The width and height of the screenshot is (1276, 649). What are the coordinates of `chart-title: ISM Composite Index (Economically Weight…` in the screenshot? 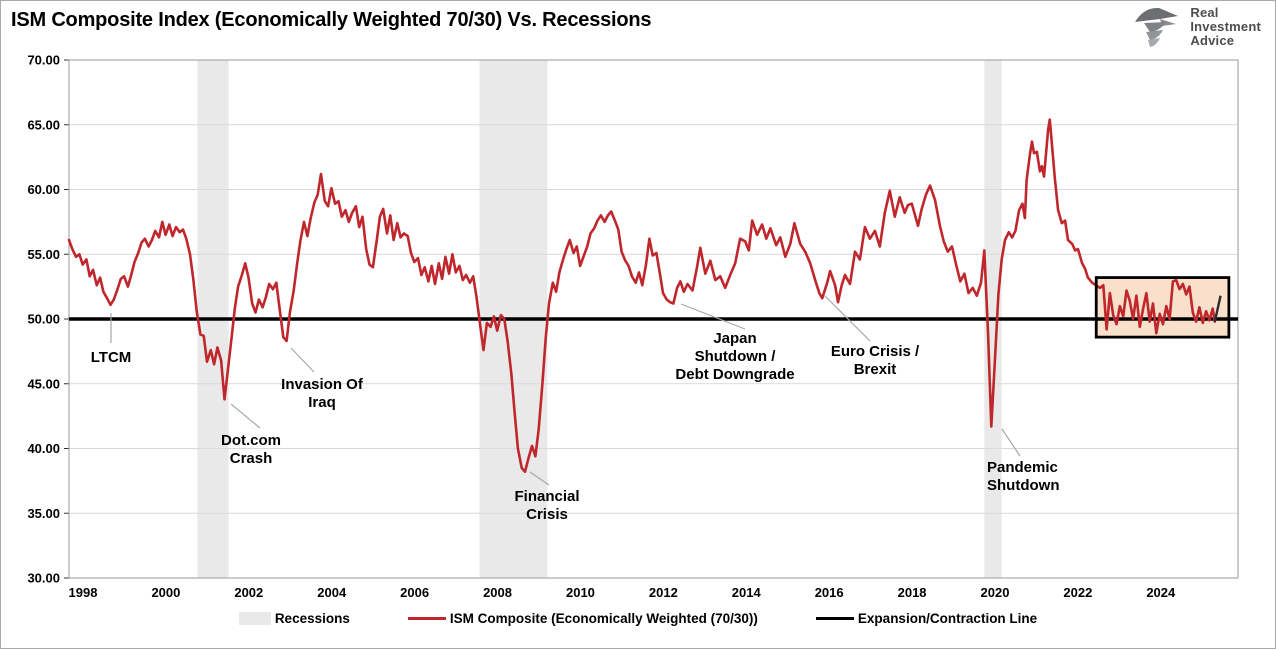 It's located at (331, 20).